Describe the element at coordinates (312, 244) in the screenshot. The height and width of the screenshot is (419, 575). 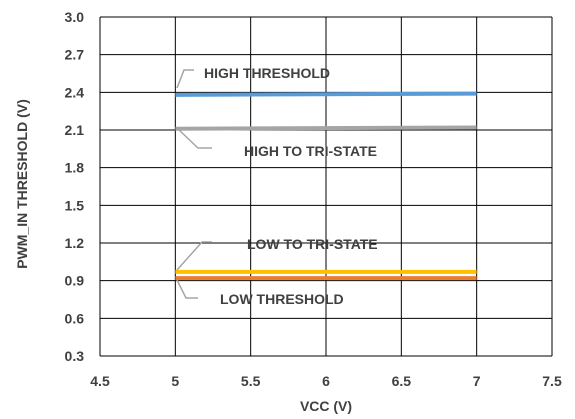
I see `annotation-label-low-to-tri-state: LOW TO TRI-STATE` at that location.